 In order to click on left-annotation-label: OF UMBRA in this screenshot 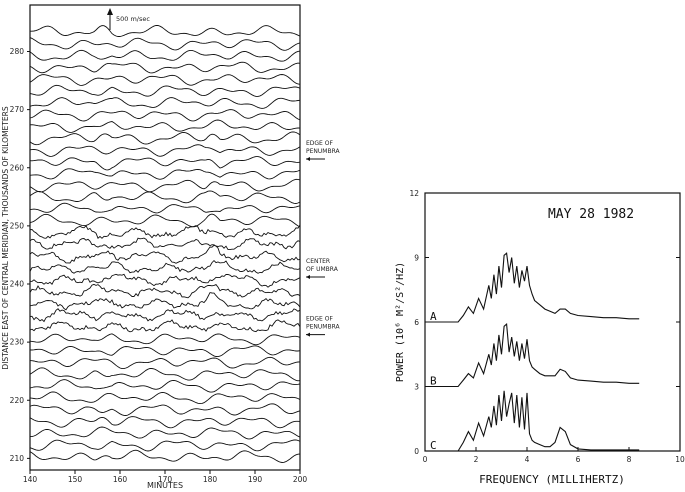, I will do `click(322, 269)`.